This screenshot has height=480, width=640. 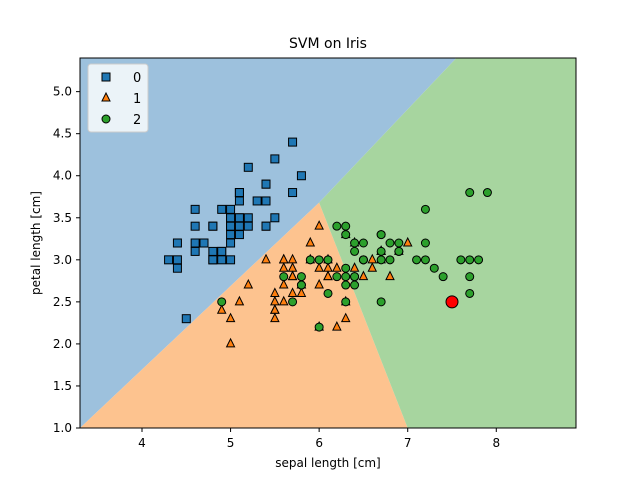 I want to click on y-tick-label: 2.5, so click(x=62, y=302).